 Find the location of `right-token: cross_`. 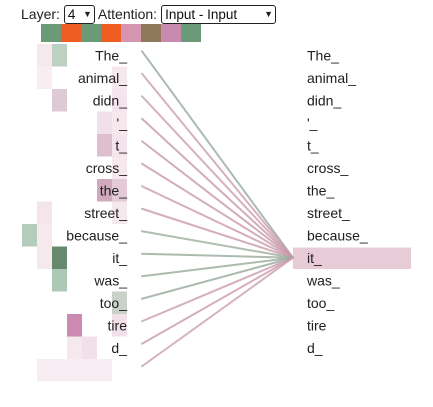

right-token: cross_ is located at coordinates (327, 168).